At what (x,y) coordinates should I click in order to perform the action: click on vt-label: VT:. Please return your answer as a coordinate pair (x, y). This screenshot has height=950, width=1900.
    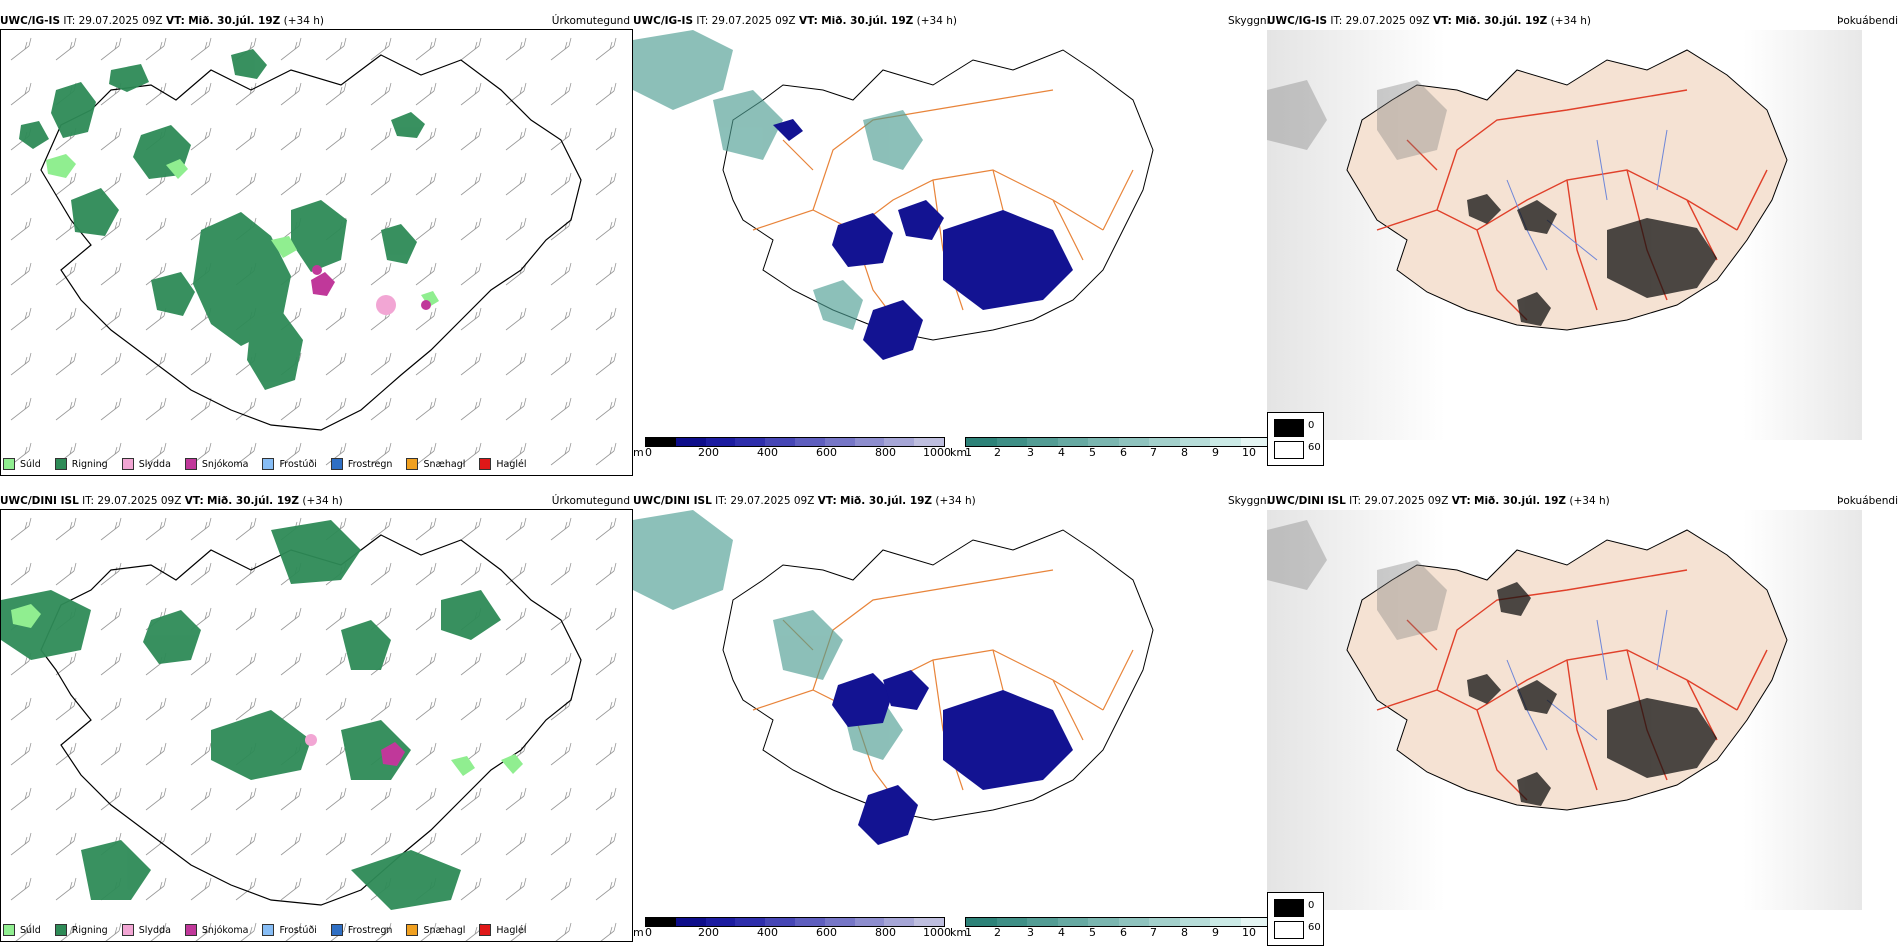
    Looking at the image, I should click on (175, 21).